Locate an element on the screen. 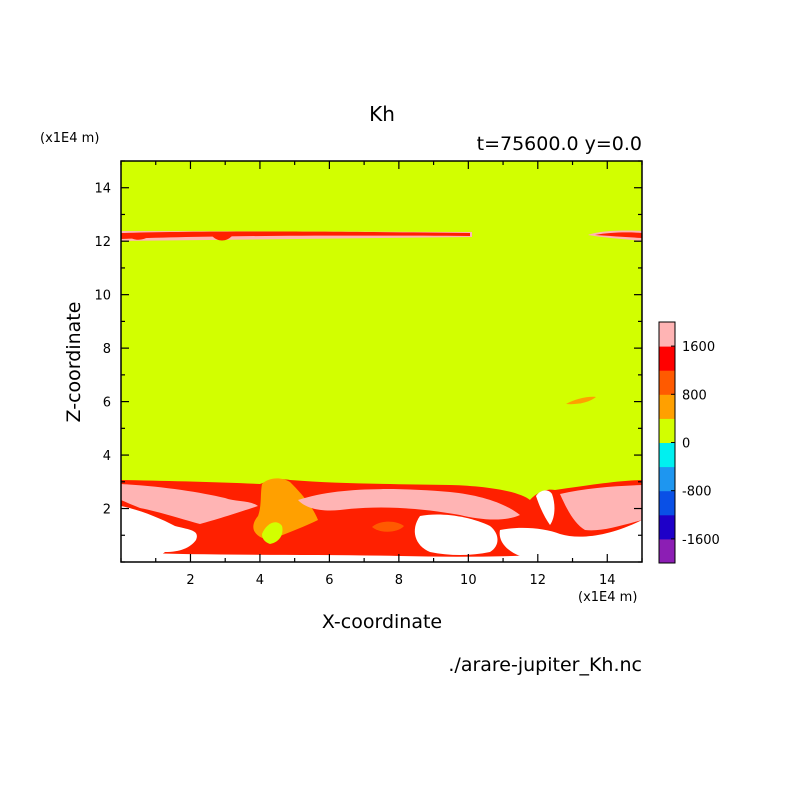 The height and width of the screenshot is (804, 804). x-tick-label: 14 is located at coordinates (607, 580).